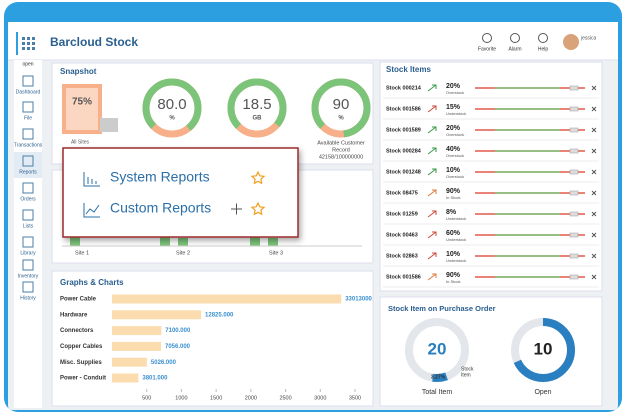 The height and width of the screenshot is (415, 626). I want to click on gauge-unit: GB, so click(258, 119).